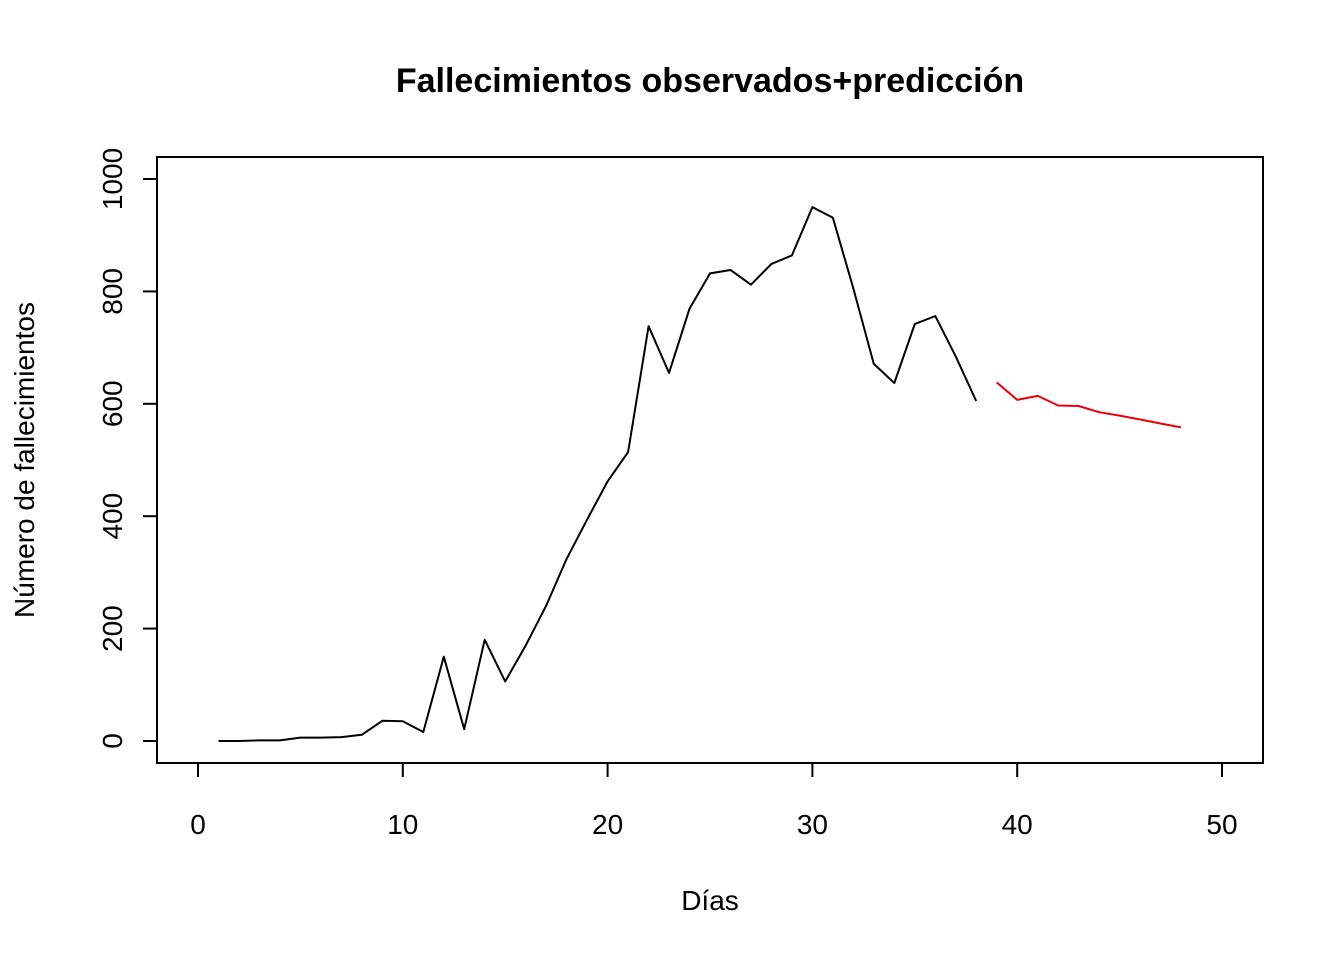  I want to click on x-tick-label: 20, so click(607, 824).